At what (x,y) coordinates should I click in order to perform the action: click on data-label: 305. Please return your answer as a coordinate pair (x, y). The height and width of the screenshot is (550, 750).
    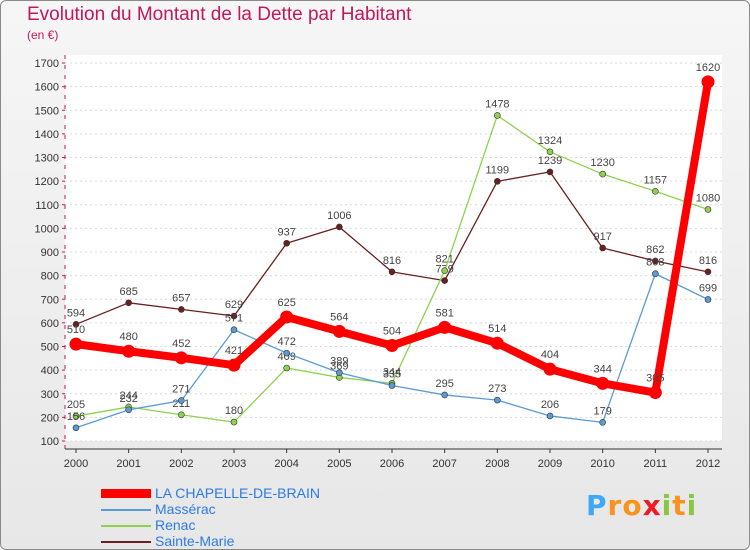
    Looking at the image, I should click on (655, 379).